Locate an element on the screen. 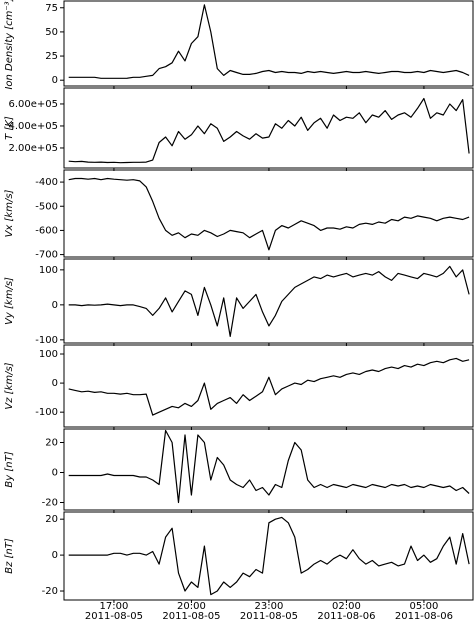 This screenshot has height=621, width=474. y-tick-label: 6.00e+05 is located at coordinates (33, 104).